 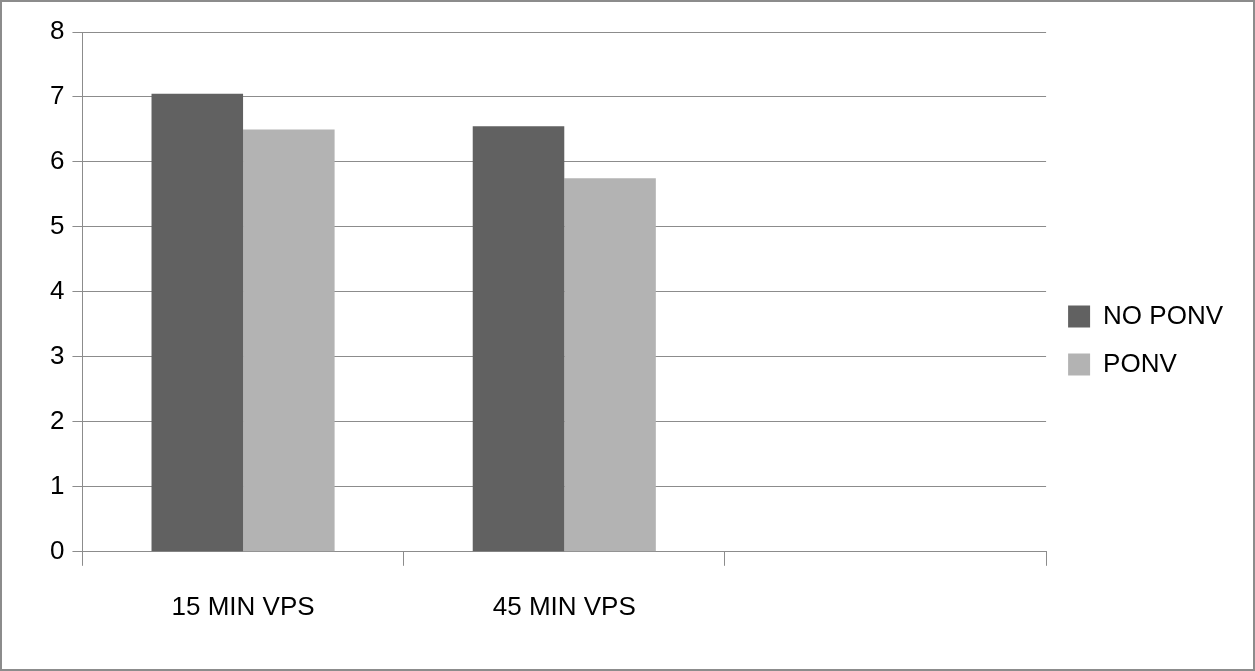 I want to click on legend-label: PONV, so click(x=1140, y=362).